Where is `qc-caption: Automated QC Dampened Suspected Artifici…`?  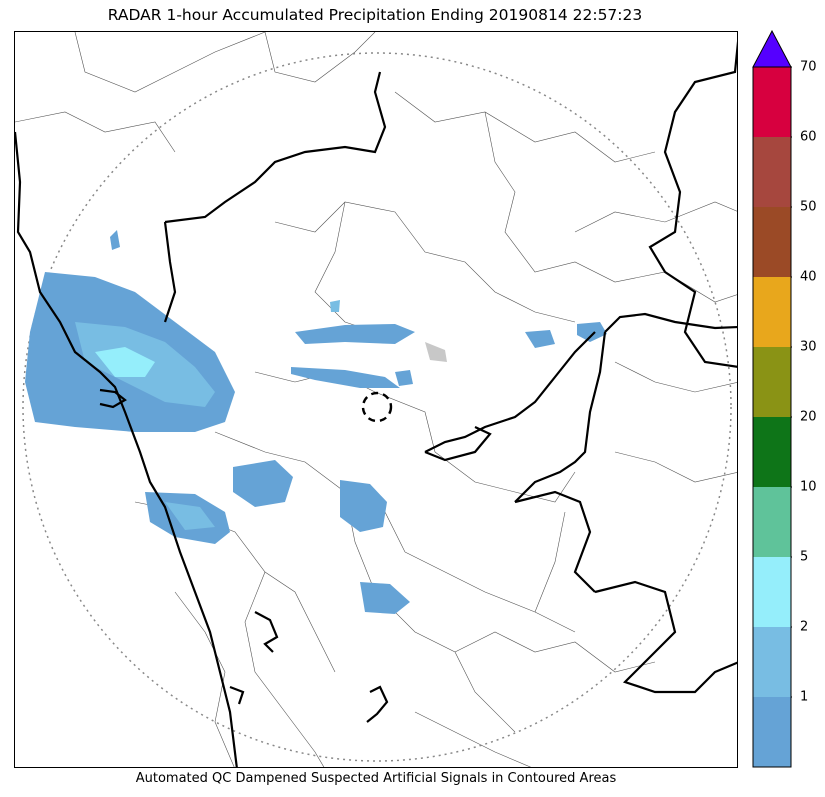 qc-caption: Automated QC Dampened Suspected Artifici… is located at coordinates (376, 778).